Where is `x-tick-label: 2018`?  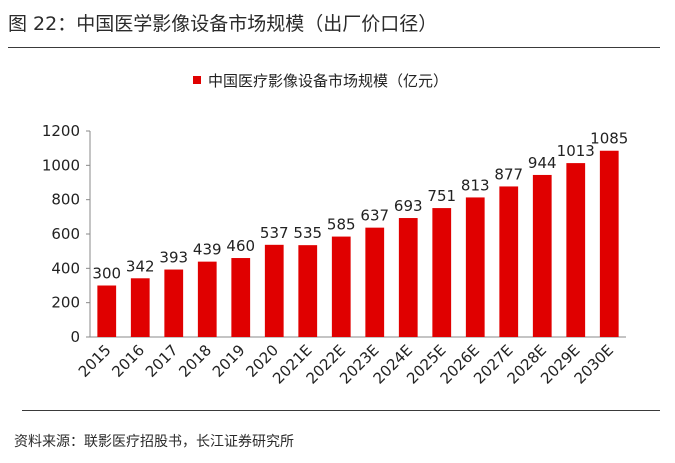 x-tick-label: 2018 is located at coordinates (195, 361).